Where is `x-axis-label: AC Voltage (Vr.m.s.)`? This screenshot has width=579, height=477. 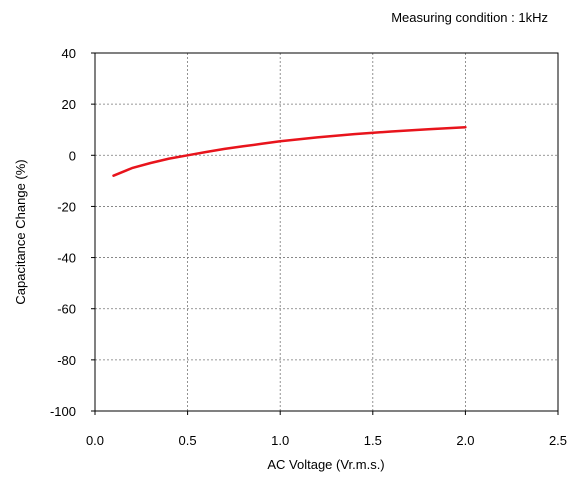
x-axis-label: AC Voltage (Vr.m.s.) is located at coordinates (325, 464).